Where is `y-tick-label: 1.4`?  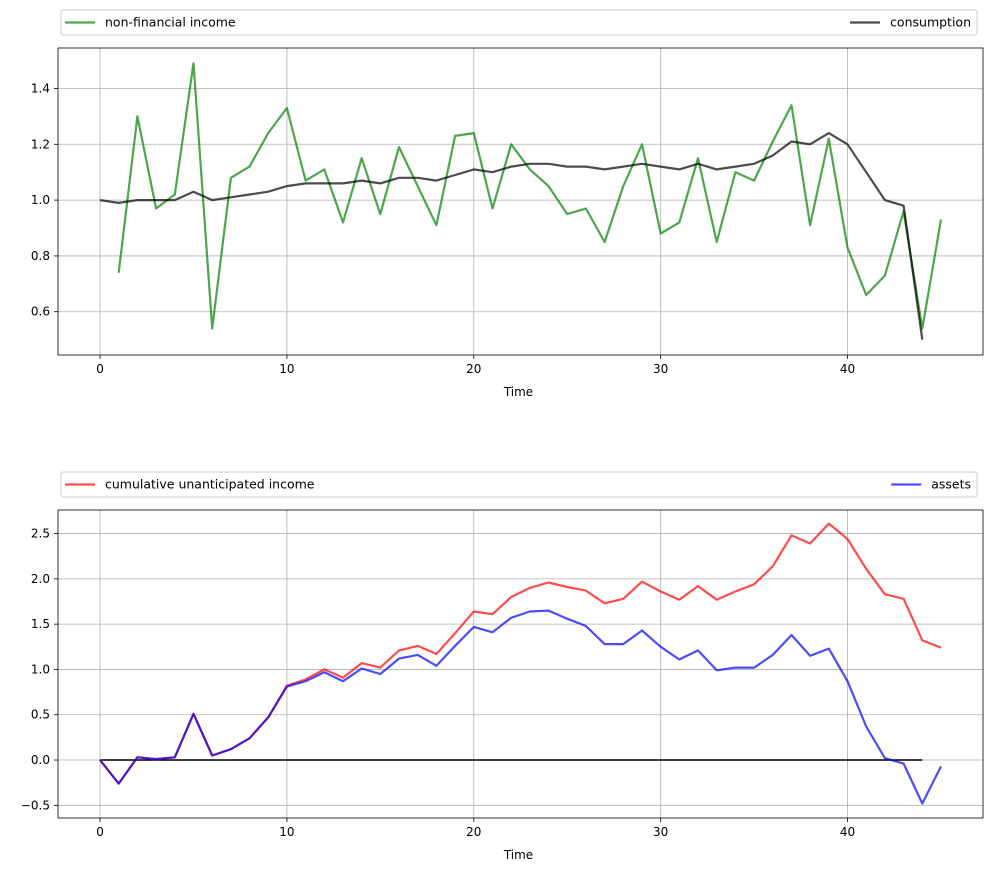
y-tick-label: 1.4 is located at coordinates (40, 88).